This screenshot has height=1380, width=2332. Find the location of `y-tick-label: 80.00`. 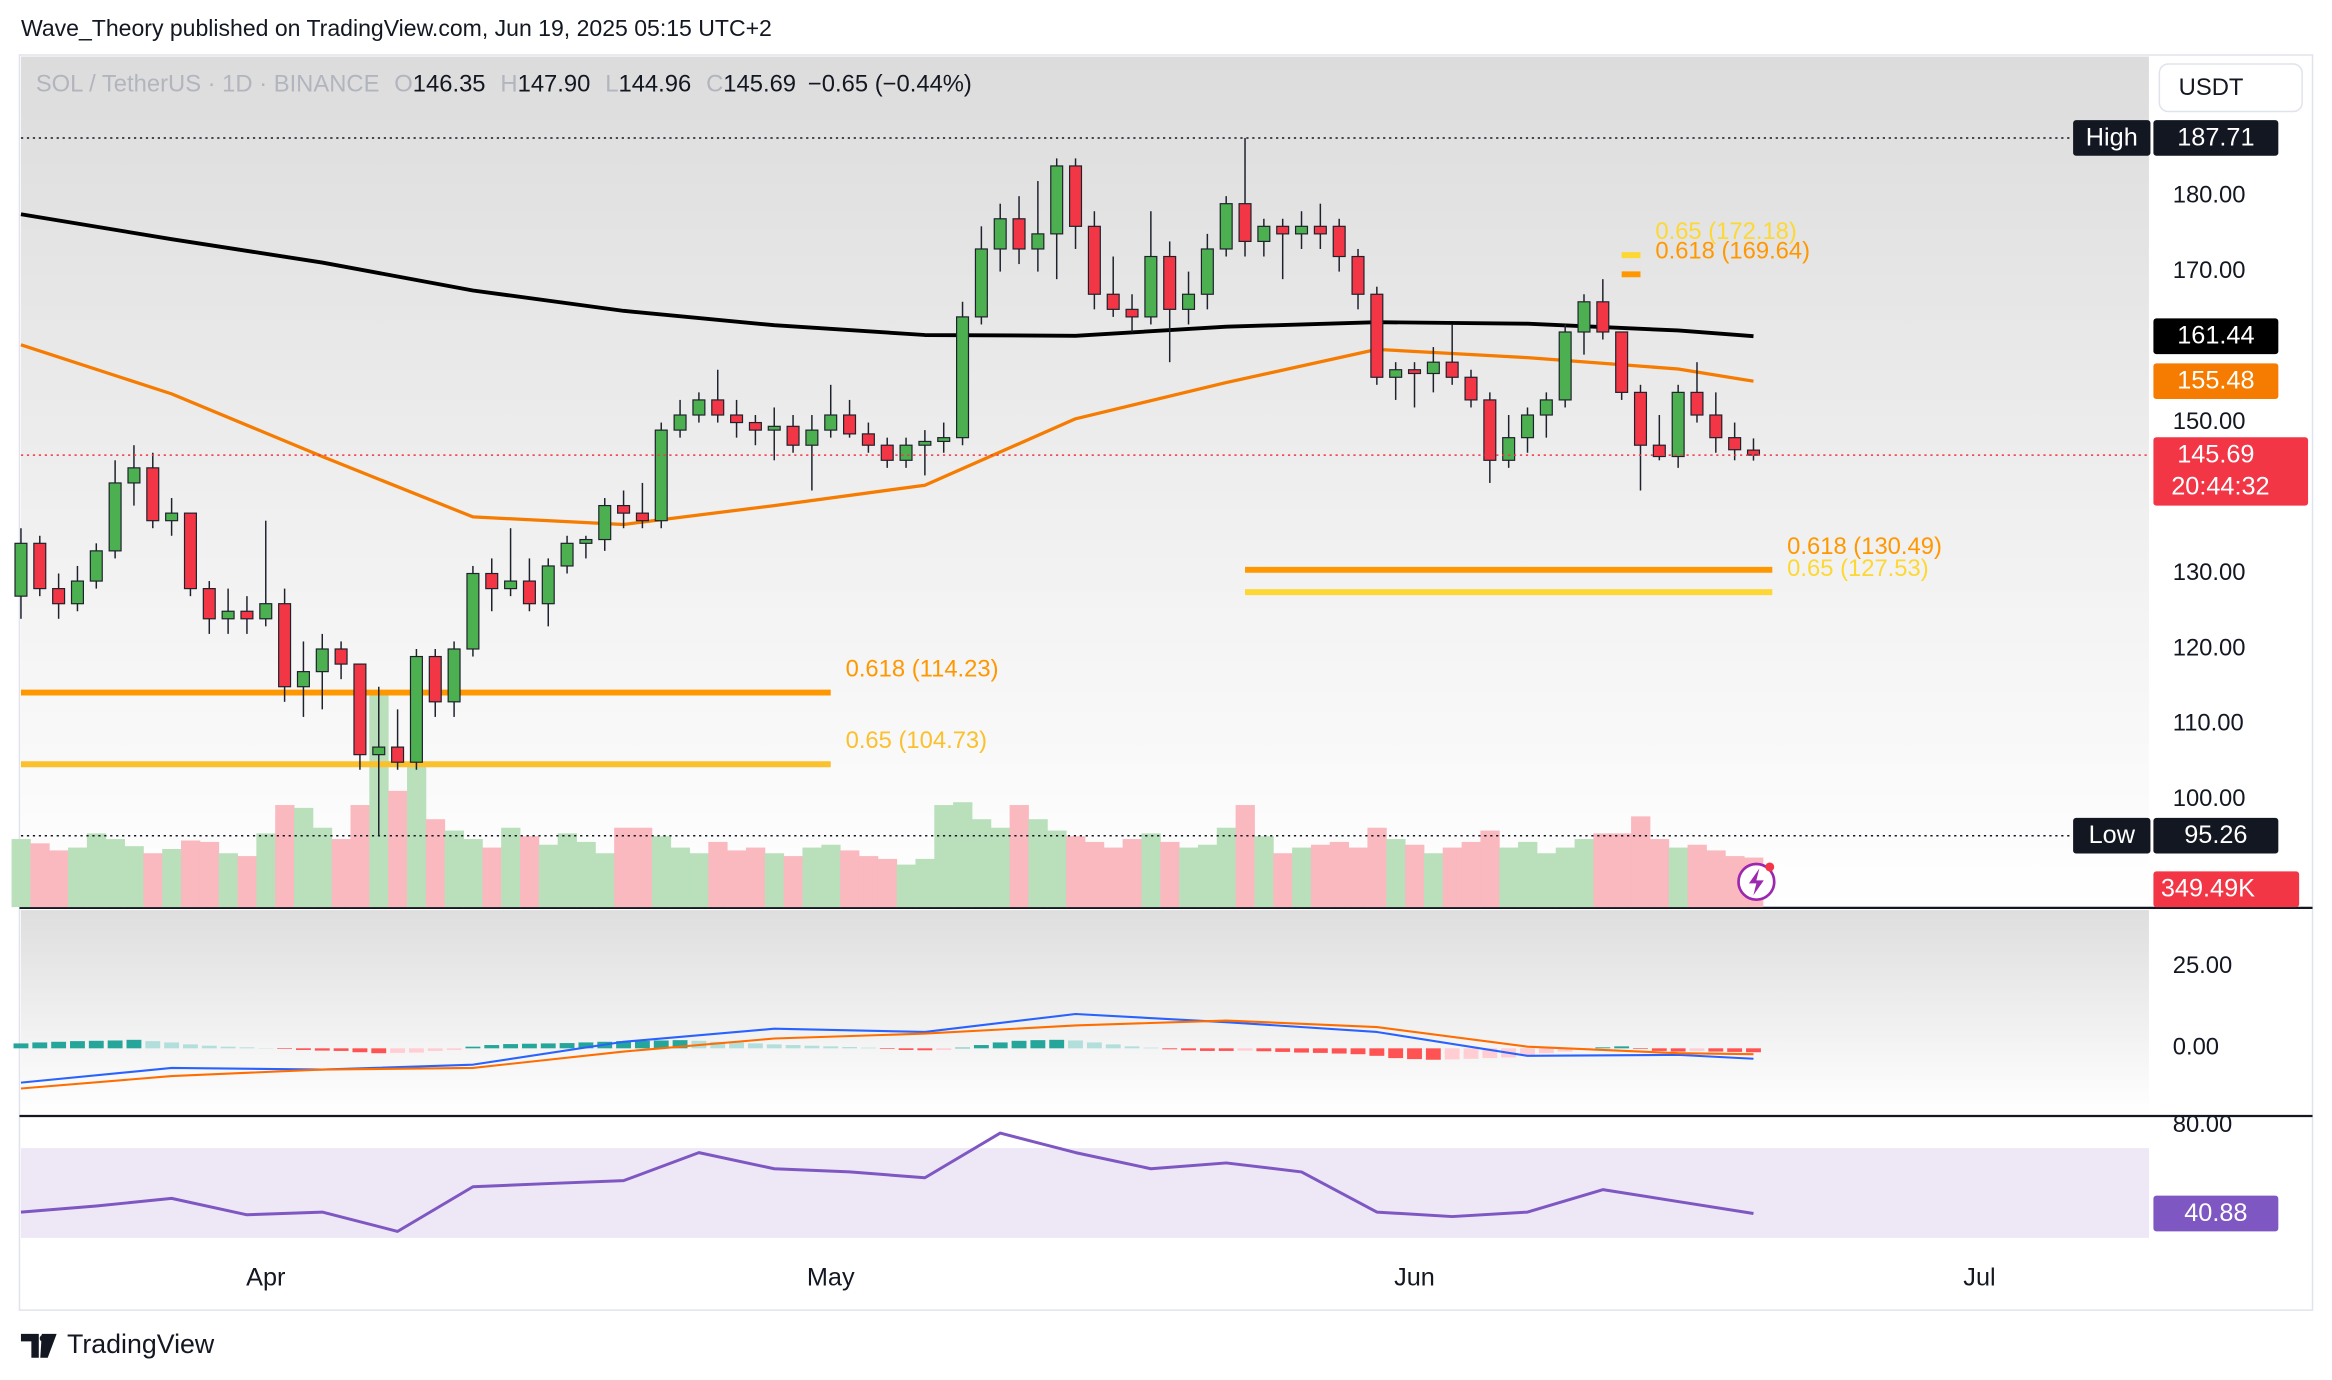

y-tick-label: 80.00 is located at coordinates (2203, 1124).